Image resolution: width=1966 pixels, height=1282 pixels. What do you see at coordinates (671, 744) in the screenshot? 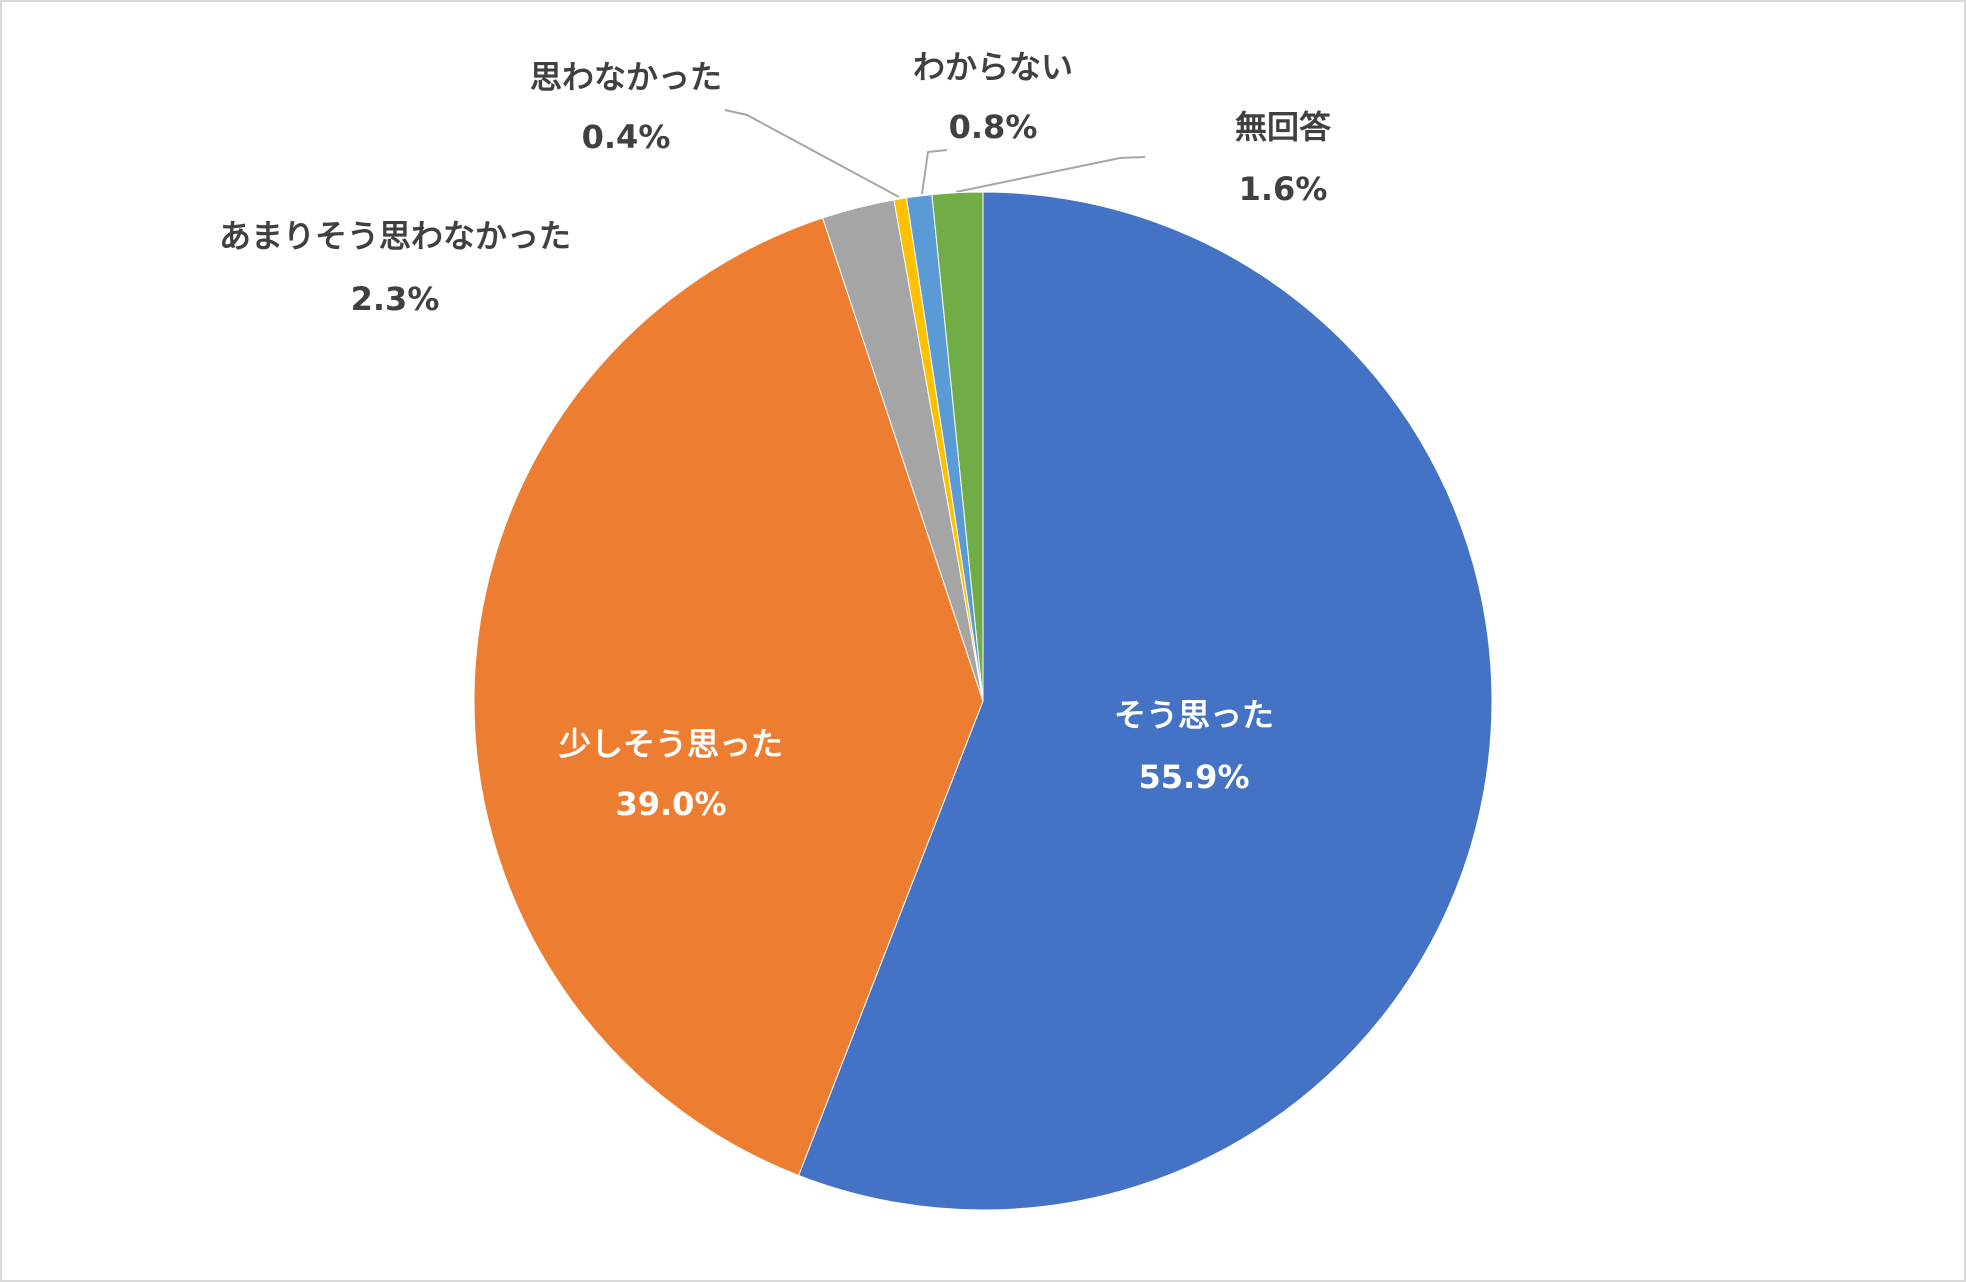
I see `slice-label: 少しそう思った` at bounding box center [671, 744].